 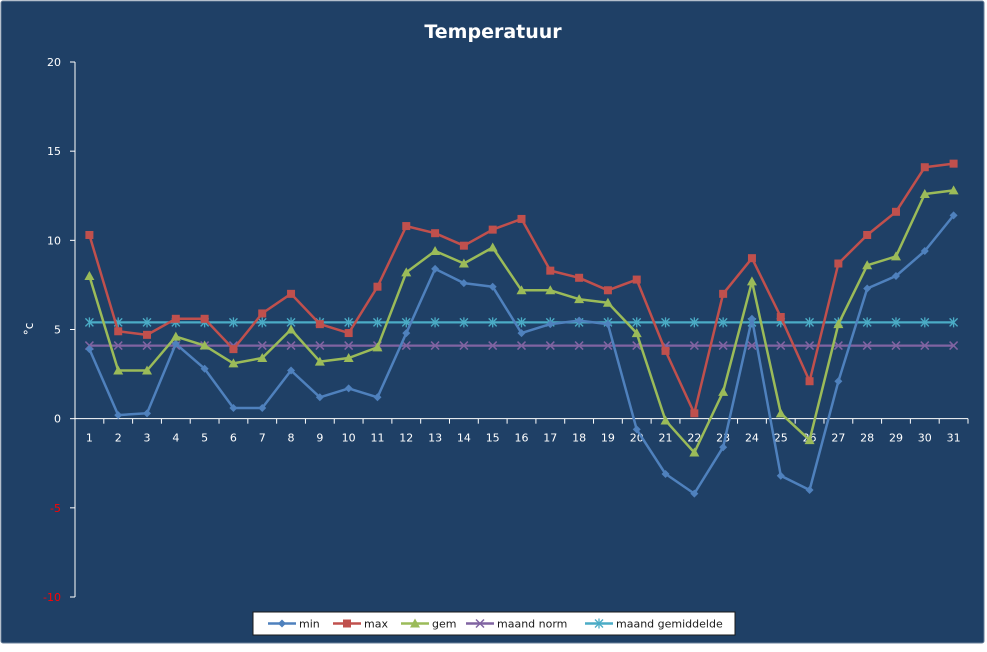 I want to click on legend-label: min, so click(x=309, y=624).